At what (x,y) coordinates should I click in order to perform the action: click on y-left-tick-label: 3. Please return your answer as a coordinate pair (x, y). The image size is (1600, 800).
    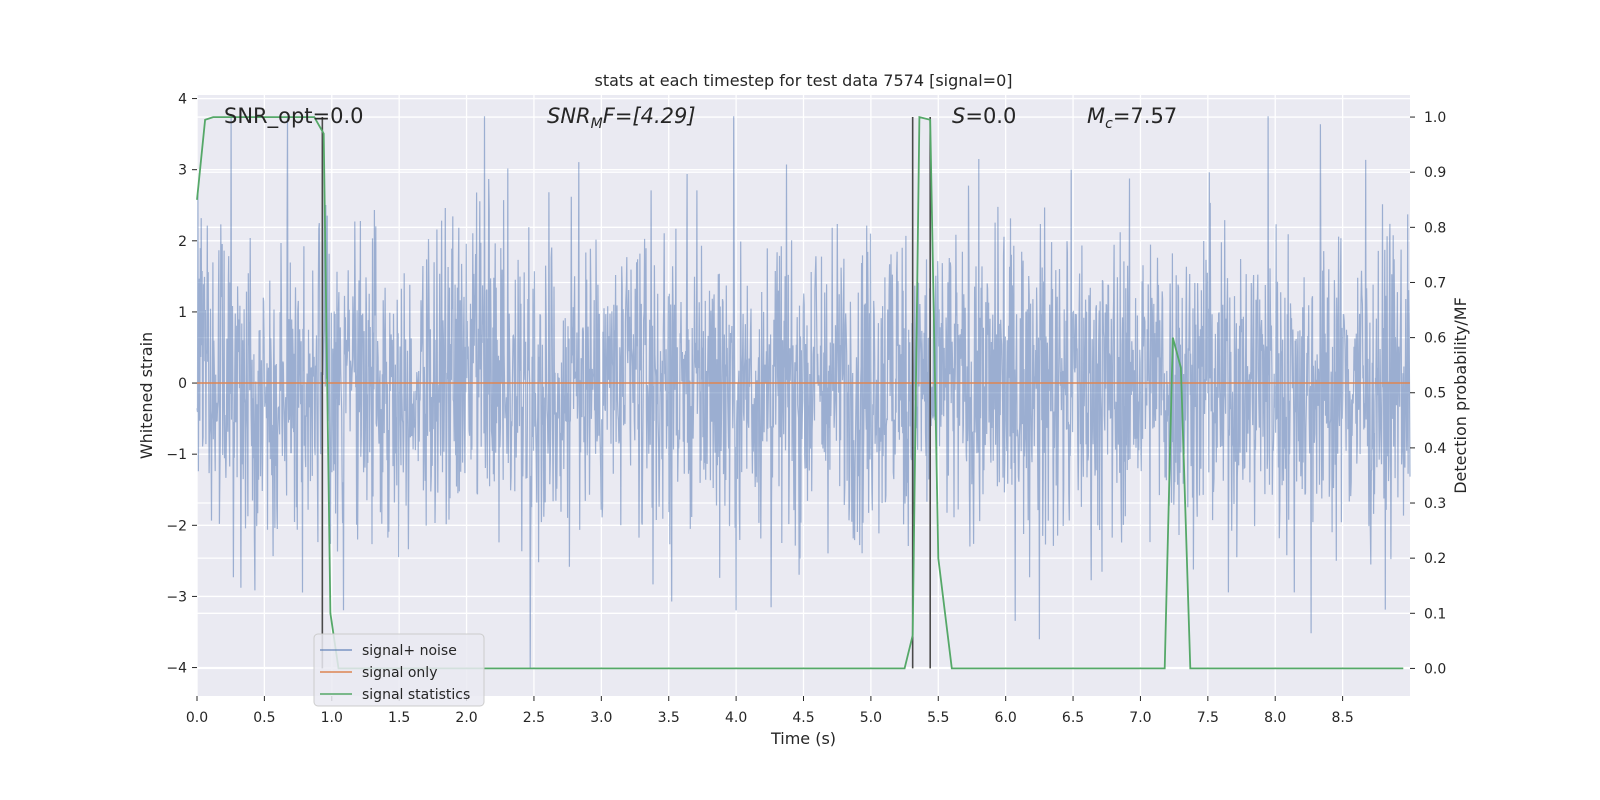
    Looking at the image, I should click on (182, 171).